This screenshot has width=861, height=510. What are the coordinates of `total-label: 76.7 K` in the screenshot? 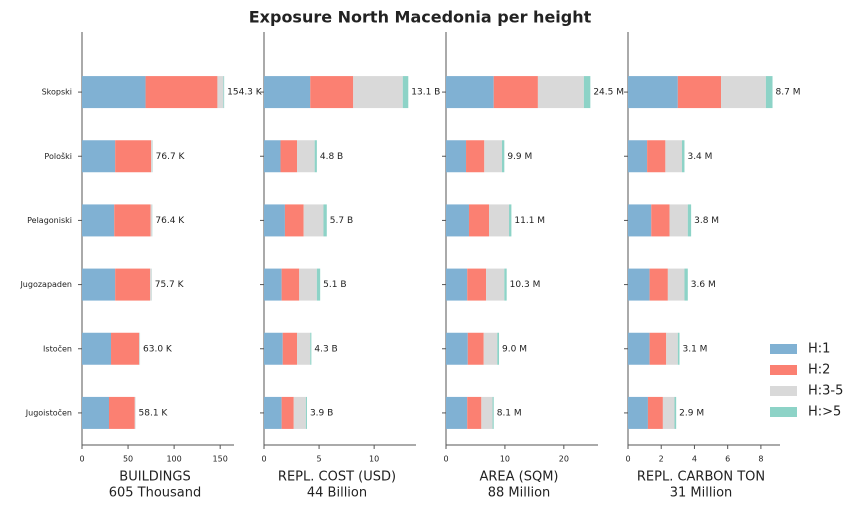 It's located at (171, 157).